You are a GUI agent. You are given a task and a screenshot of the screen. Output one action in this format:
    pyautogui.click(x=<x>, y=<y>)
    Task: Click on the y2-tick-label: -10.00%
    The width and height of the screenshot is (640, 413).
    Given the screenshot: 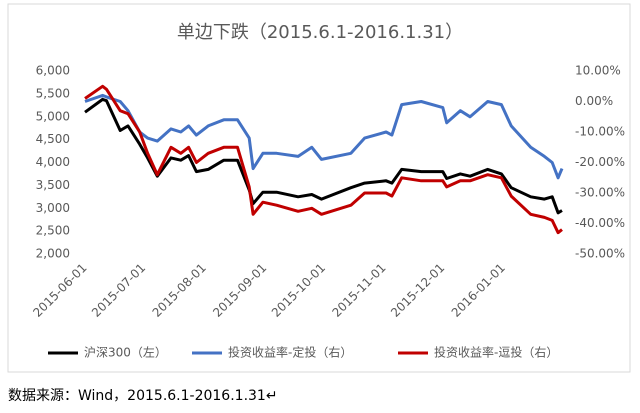 What is the action you would take?
    pyautogui.click(x=600, y=132)
    